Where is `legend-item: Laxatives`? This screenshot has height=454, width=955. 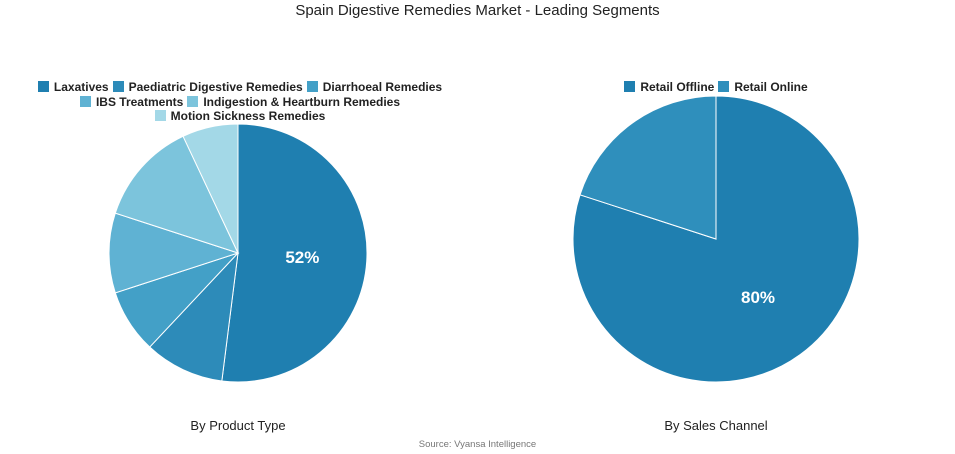
legend-item: Laxatives is located at coordinates (73, 87).